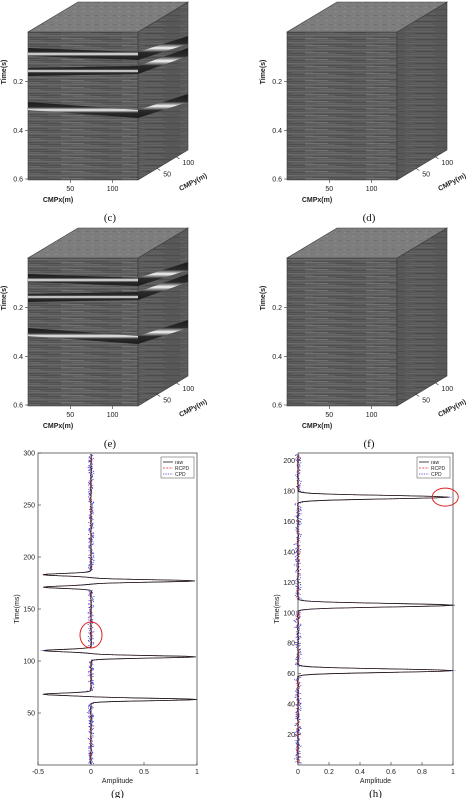  I want to click on y-tick-label: 160, so click(289, 522).